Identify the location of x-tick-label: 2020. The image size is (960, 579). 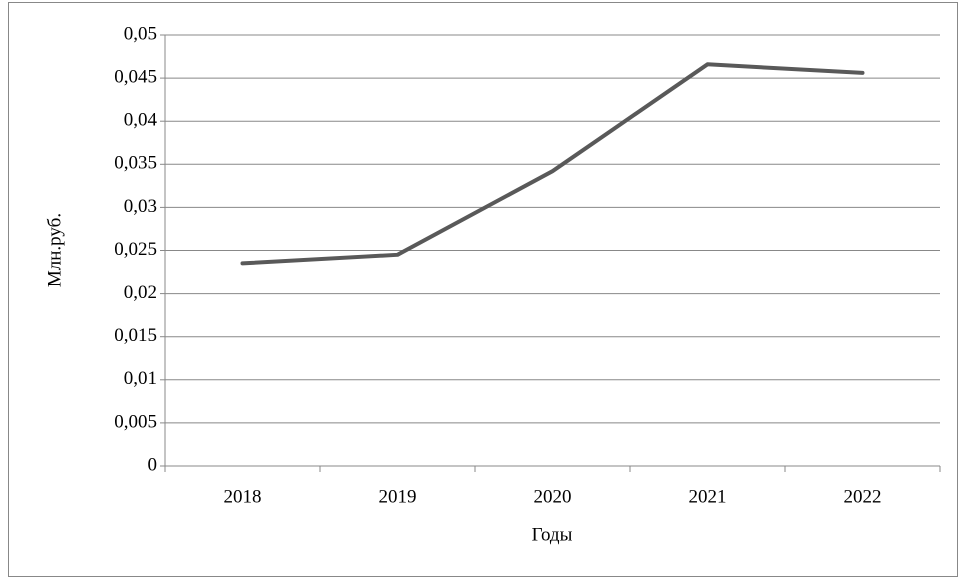
(553, 496).